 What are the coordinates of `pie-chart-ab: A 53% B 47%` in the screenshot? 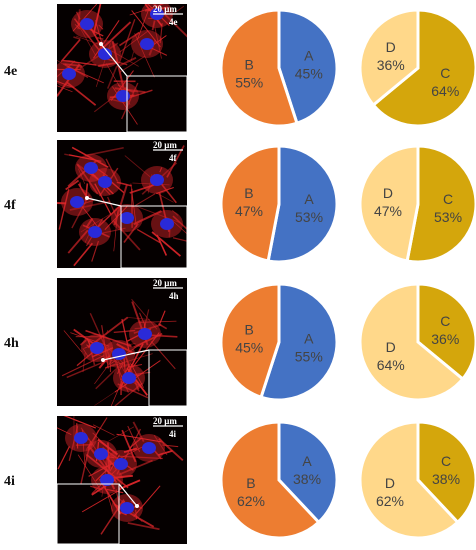 It's located at (279, 204).